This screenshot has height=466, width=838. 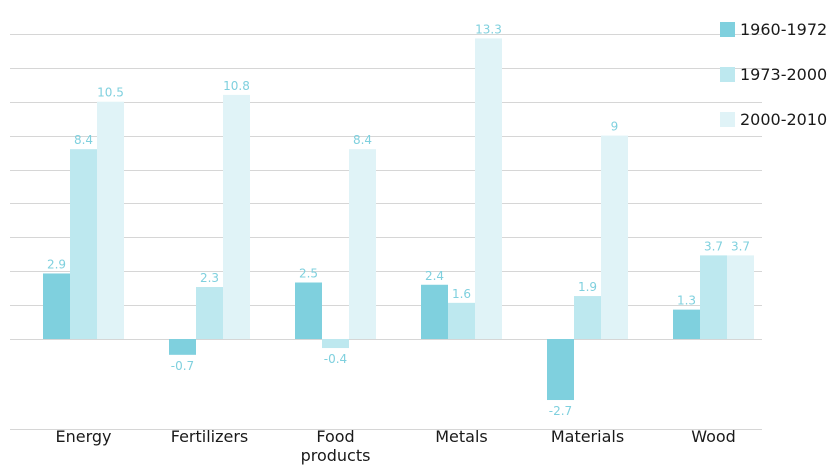 I want to click on bar-1973-2000-energy, so click(x=83, y=244).